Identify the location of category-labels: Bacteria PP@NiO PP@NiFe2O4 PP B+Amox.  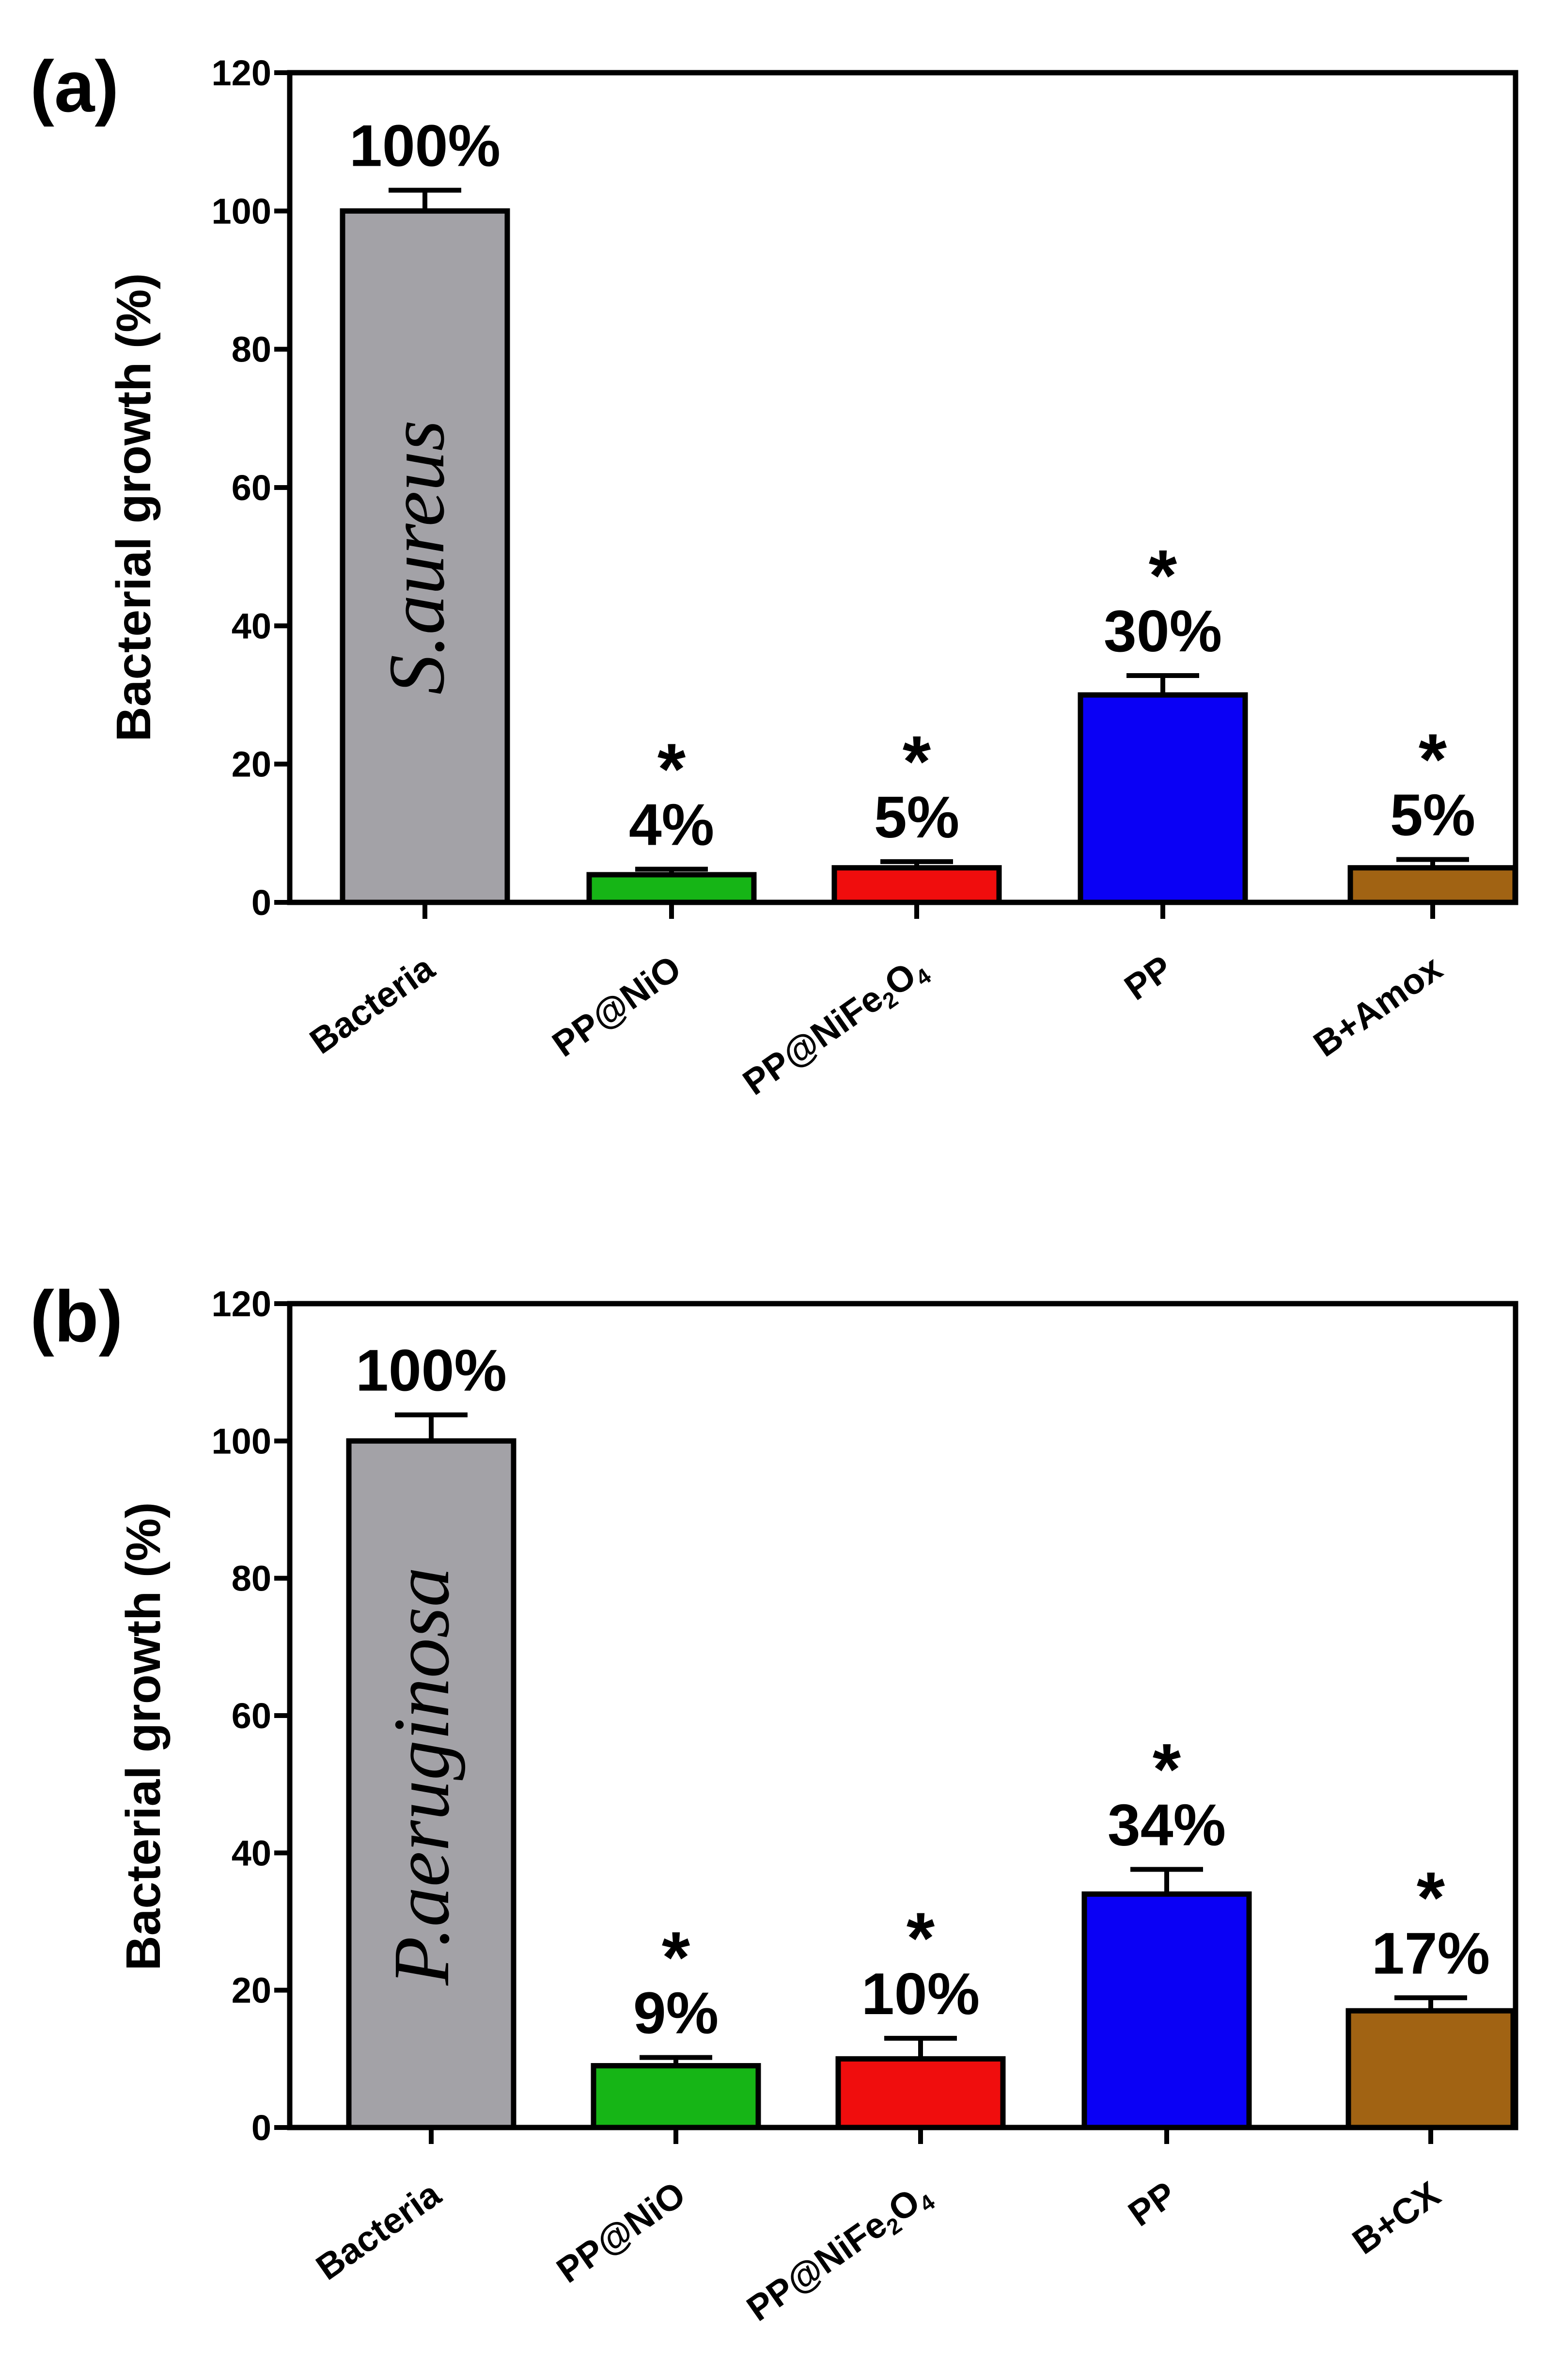
(875, 1004).